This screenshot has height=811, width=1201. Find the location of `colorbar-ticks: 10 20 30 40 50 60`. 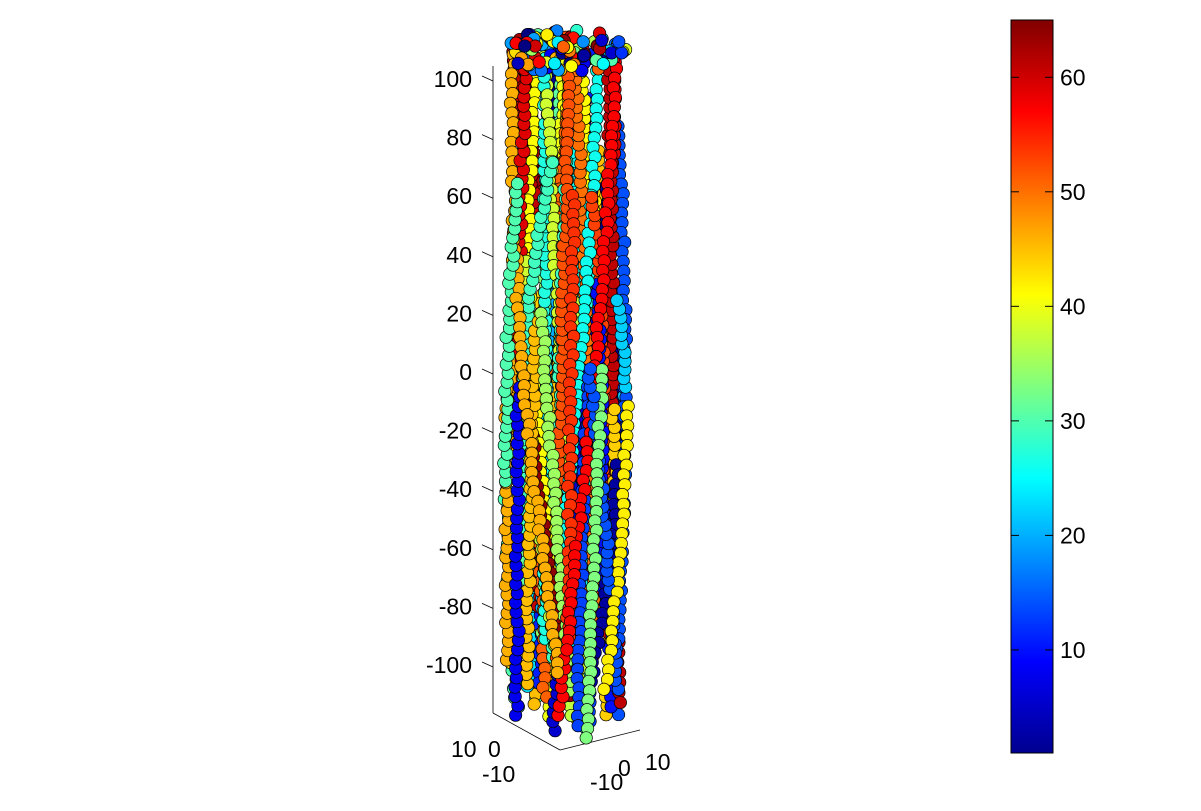

colorbar-ticks: 10 20 30 40 50 60 is located at coordinates (1048, 363).